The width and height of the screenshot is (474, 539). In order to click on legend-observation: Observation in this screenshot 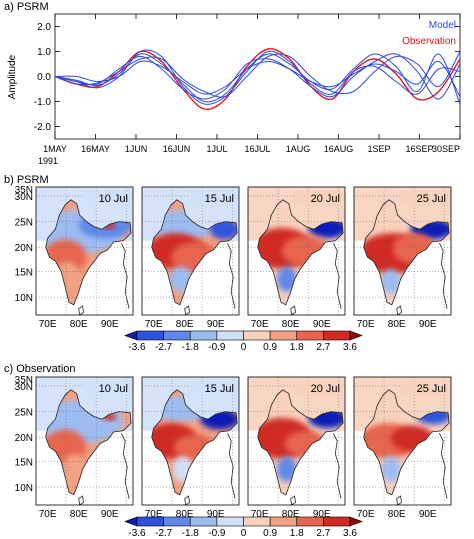, I will do `click(429, 41)`.